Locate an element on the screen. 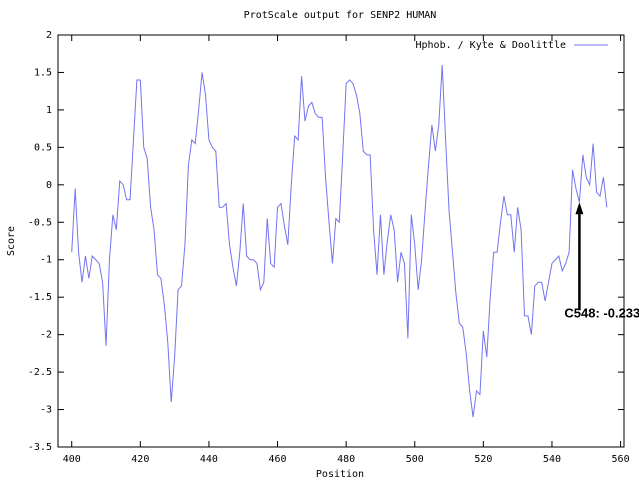  x-tick-label: 560 is located at coordinates (621, 459).